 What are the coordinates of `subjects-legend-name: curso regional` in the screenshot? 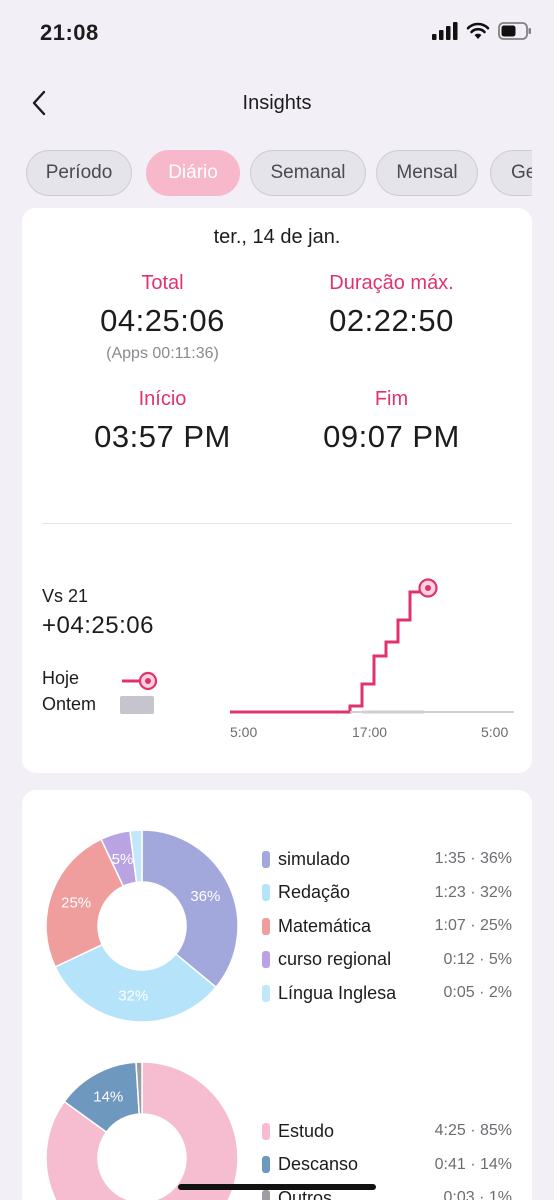 It's located at (335, 959).